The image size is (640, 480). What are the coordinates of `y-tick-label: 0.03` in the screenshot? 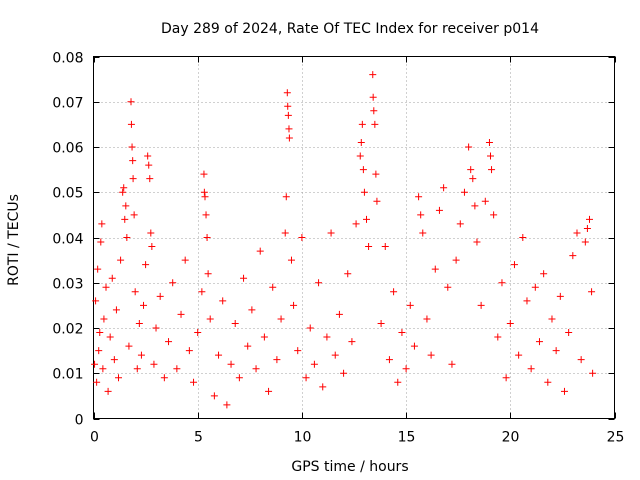 It's located at (67, 285).